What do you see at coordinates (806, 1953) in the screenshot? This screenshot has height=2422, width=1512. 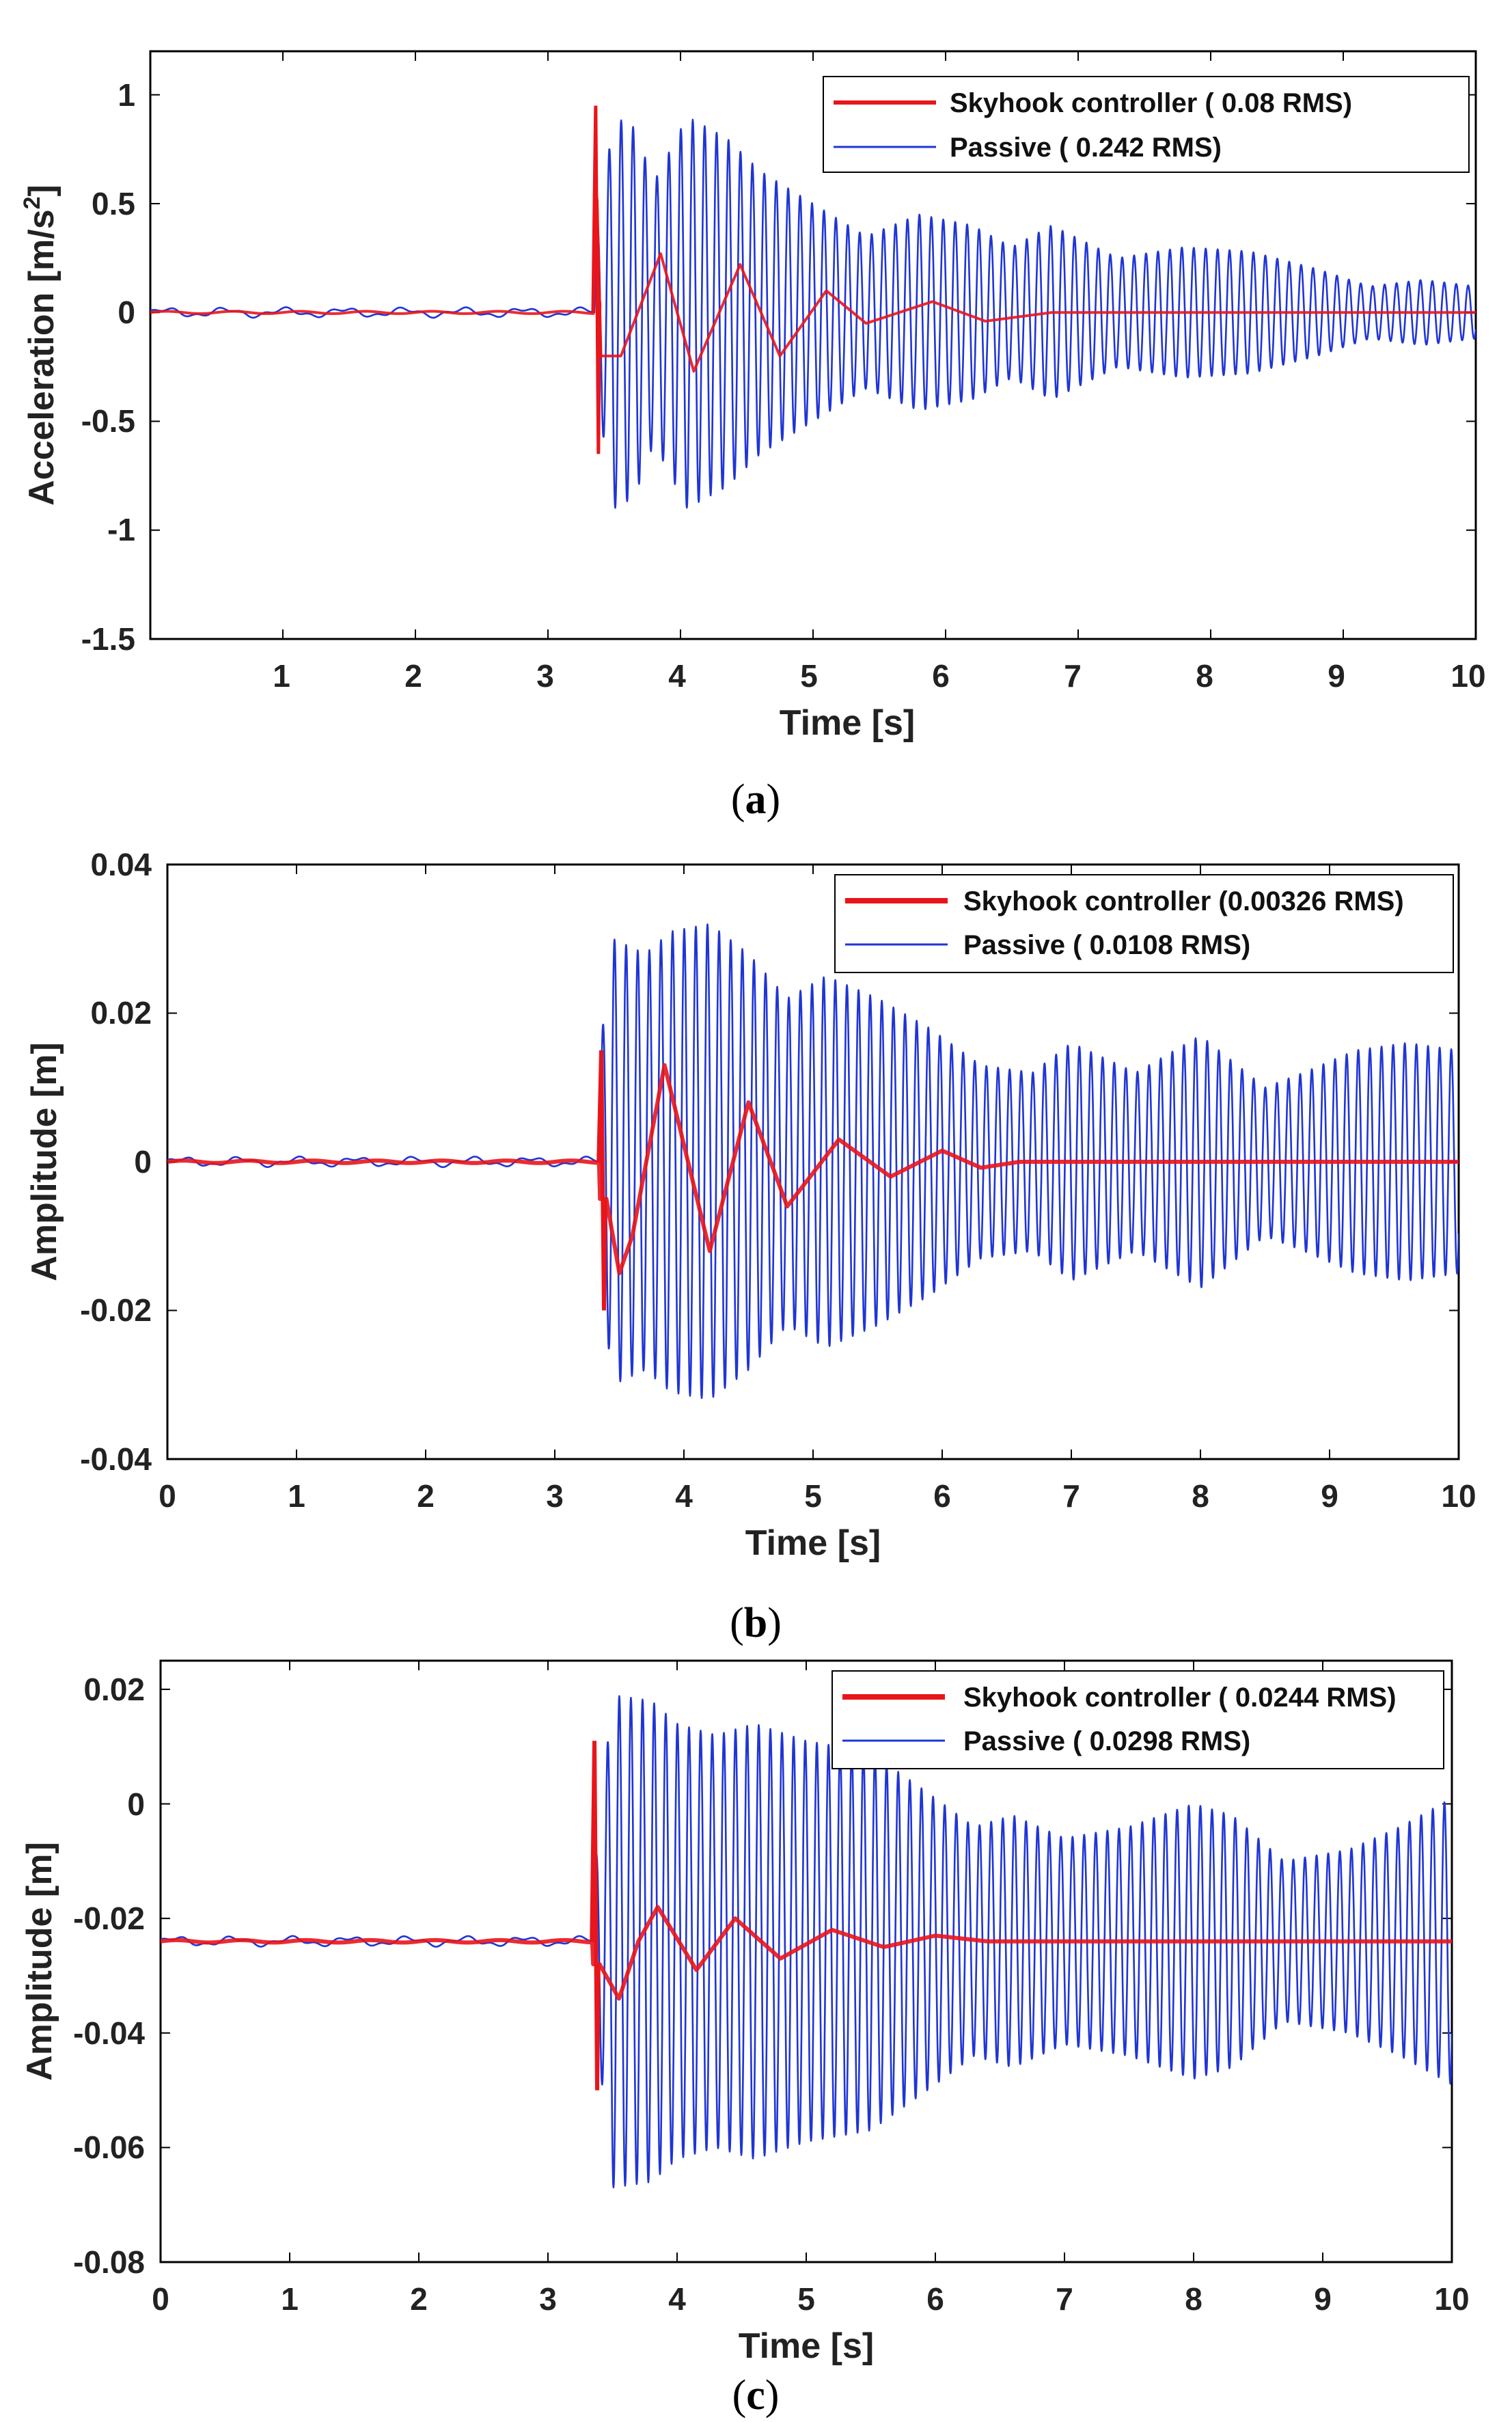 I see `panel-c-skyhook-series-line` at bounding box center [806, 1953].